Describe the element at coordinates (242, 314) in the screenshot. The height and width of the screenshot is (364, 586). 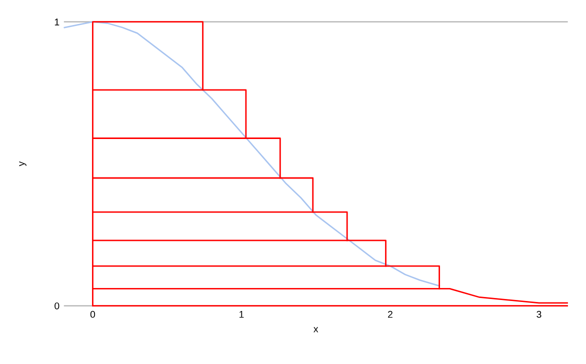
I see `x-tick-label: 1` at that location.